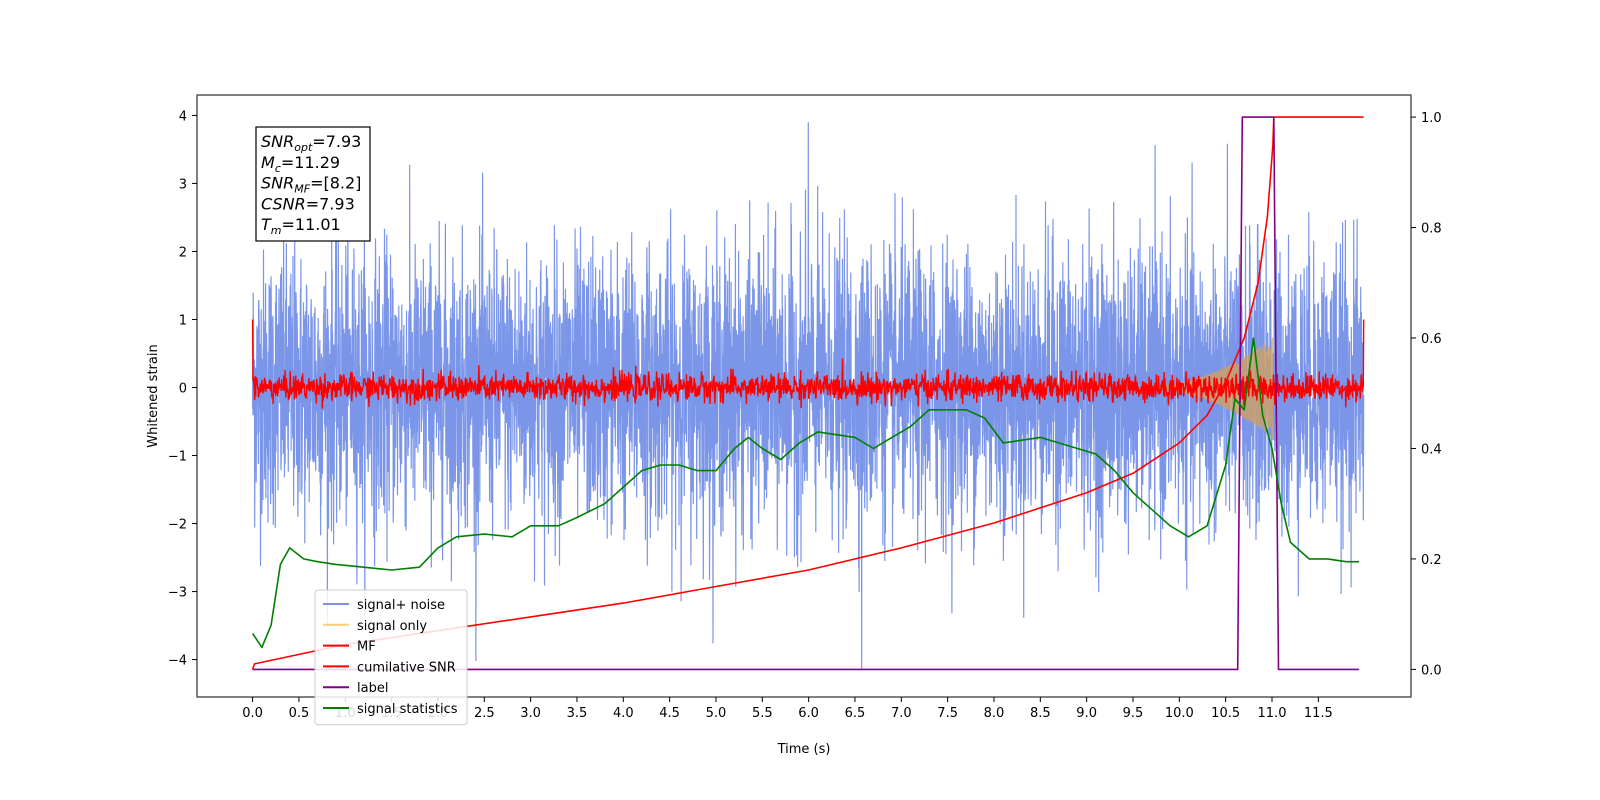 This screenshot has width=1600, height=800. I want to click on x-tick-label: 8.0, so click(994, 713).